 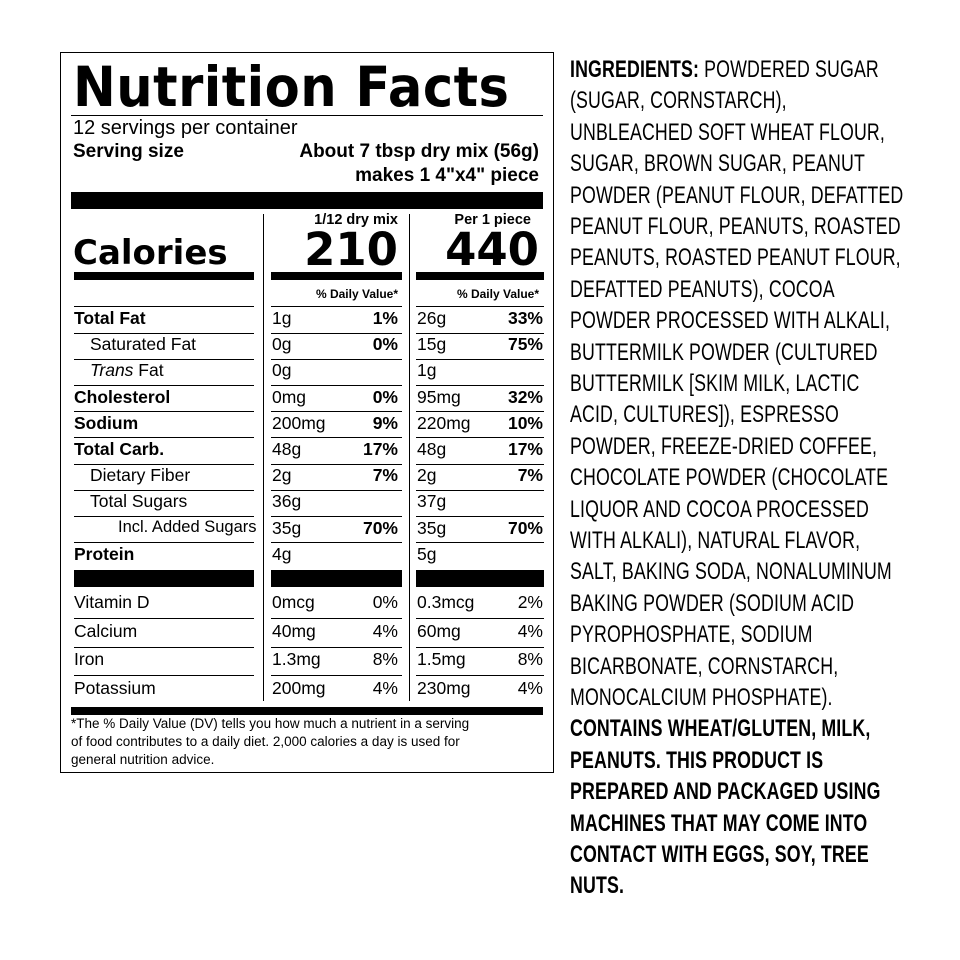 What do you see at coordinates (439, 396) in the screenshot?
I see `col2-amount: 95mg` at bounding box center [439, 396].